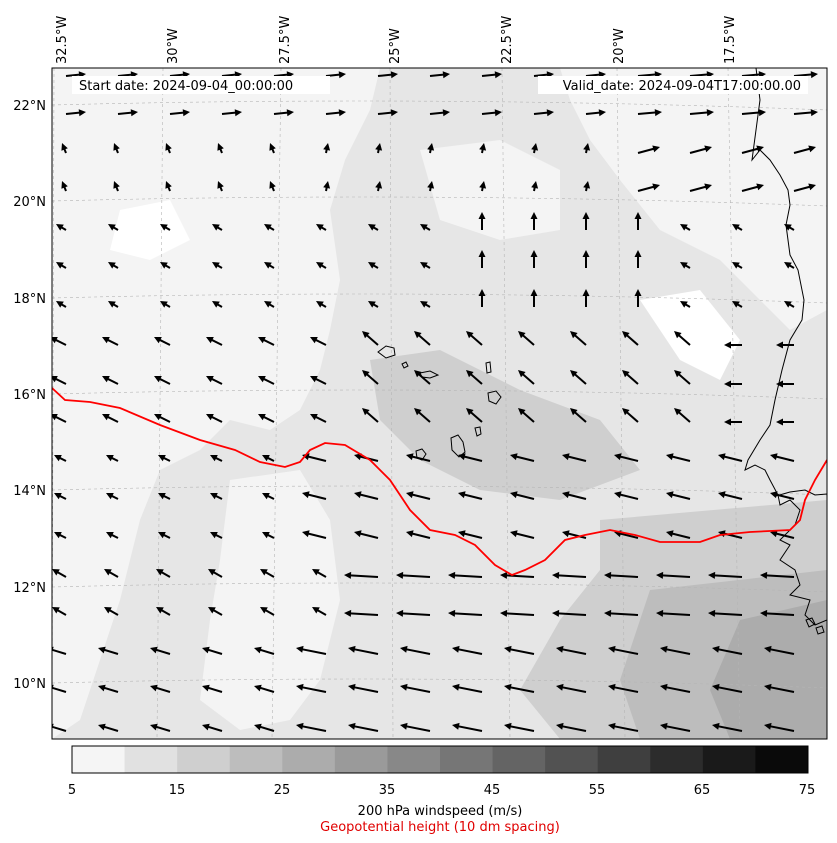 The height and width of the screenshot is (843, 837). What do you see at coordinates (785, 347) in the screenshot?
I see `africa-coastline` at bounding box center [785, 347].